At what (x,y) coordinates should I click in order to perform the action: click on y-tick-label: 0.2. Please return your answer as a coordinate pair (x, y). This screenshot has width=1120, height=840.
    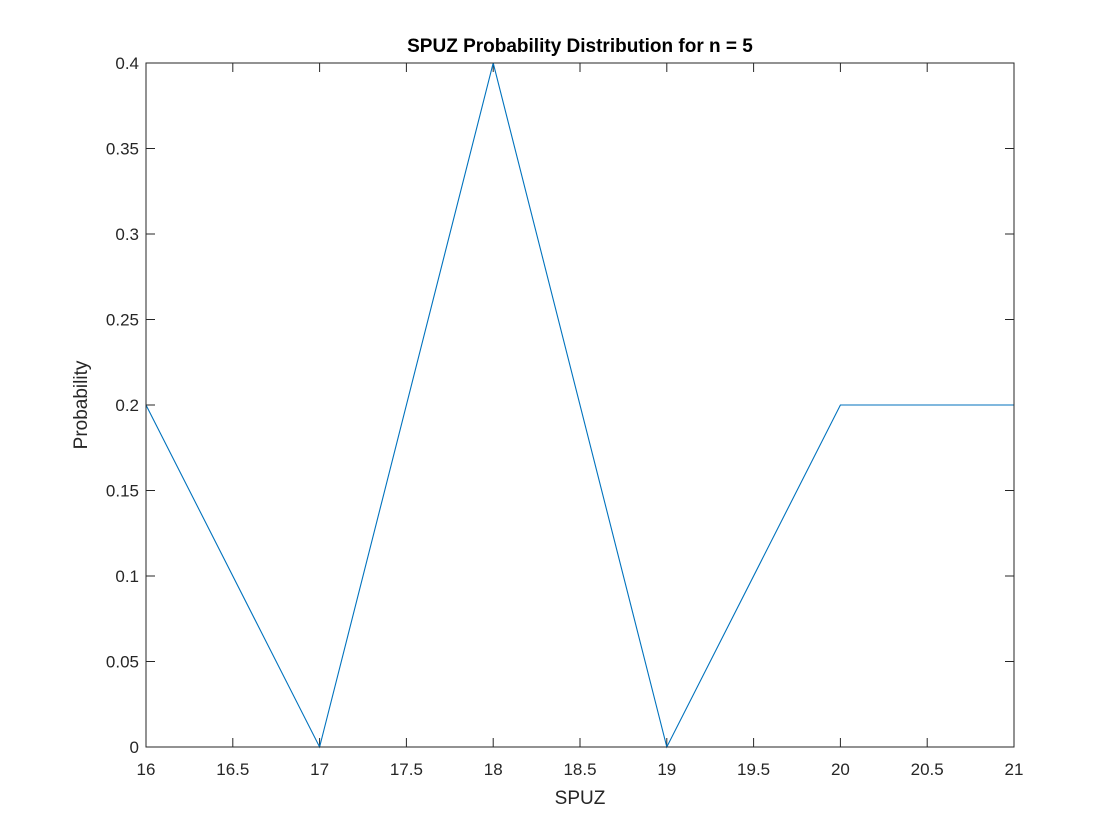
    Looking at the image, I should click on (127, 405).